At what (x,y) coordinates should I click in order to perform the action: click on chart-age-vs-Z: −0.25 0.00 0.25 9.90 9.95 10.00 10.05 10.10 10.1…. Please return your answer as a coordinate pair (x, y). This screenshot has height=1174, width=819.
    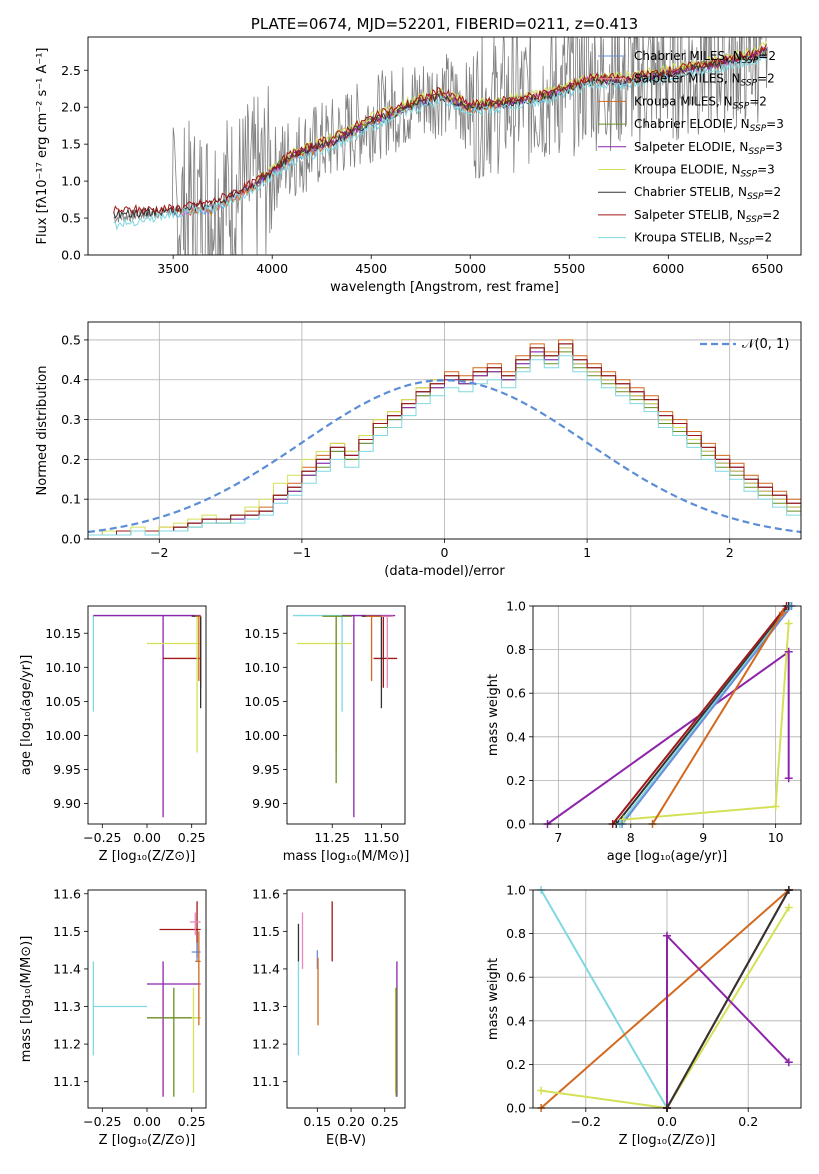
    Looking at the image, I should click on (113, 734).